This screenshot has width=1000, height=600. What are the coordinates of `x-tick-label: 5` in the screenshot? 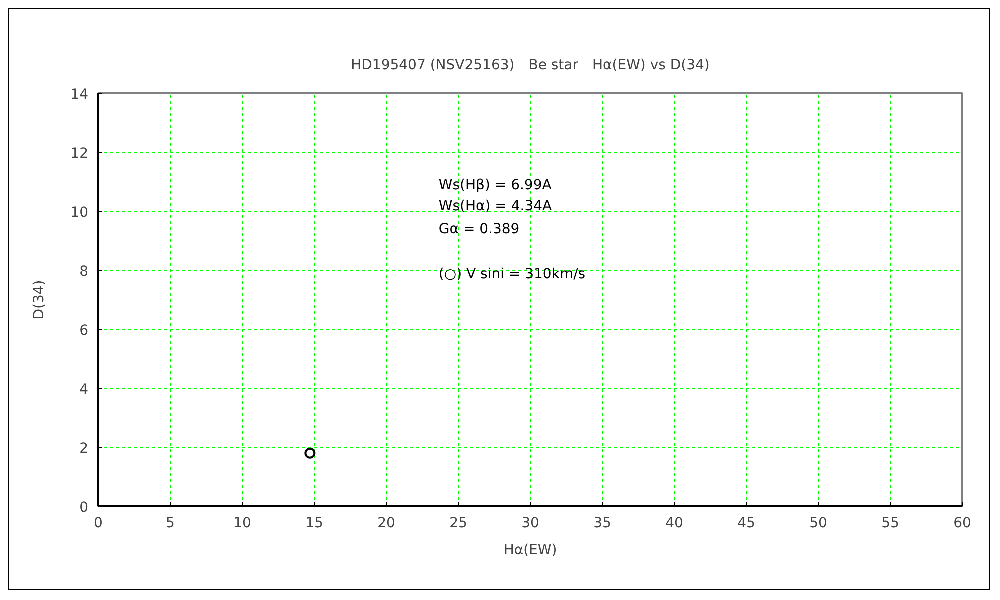 It's located at (170, 524).